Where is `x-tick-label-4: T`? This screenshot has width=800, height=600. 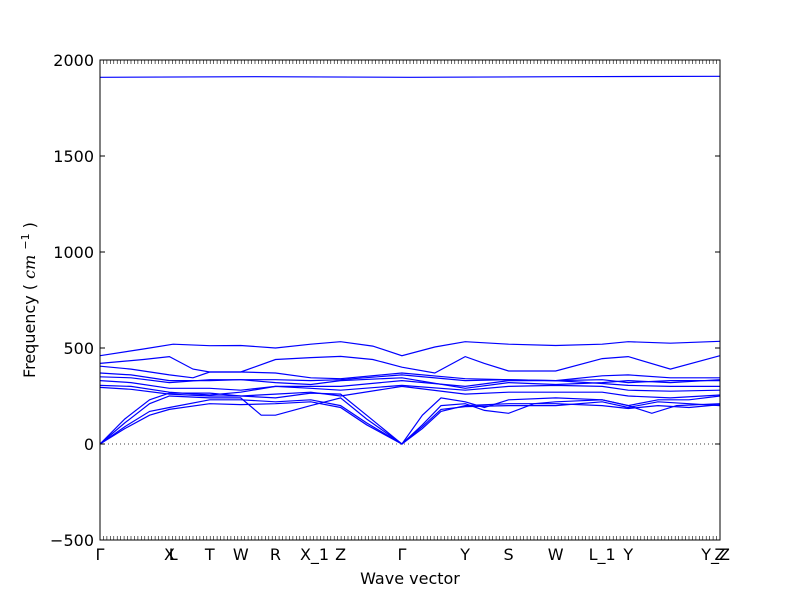
x-tick-label-4: T is located at coordinates (209, 554).